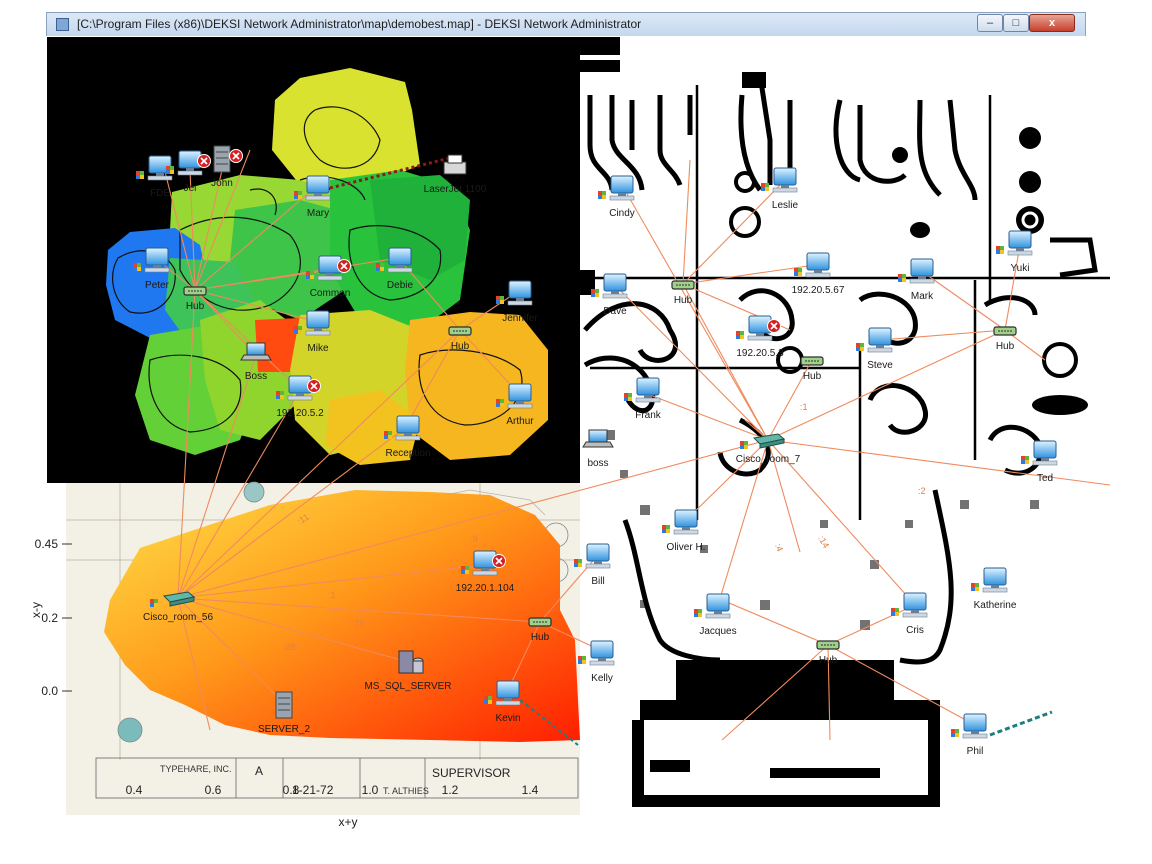 The height and width of the screenshot is (864, 1152). Describe the element at coordinates (1014, 252) in the screenshot. I see `device-node: Yuki` at that location.